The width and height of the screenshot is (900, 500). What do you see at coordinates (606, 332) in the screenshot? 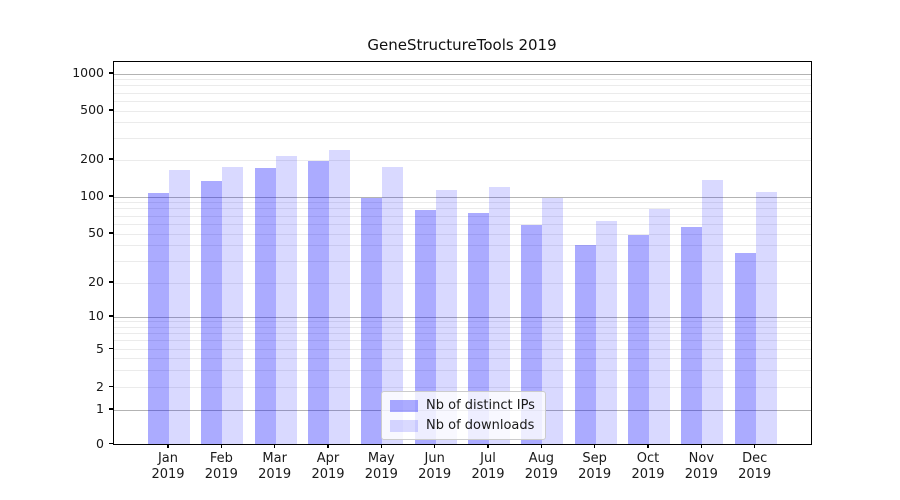
I see `bar-downloads-sep` at bounding box center [606, 332].